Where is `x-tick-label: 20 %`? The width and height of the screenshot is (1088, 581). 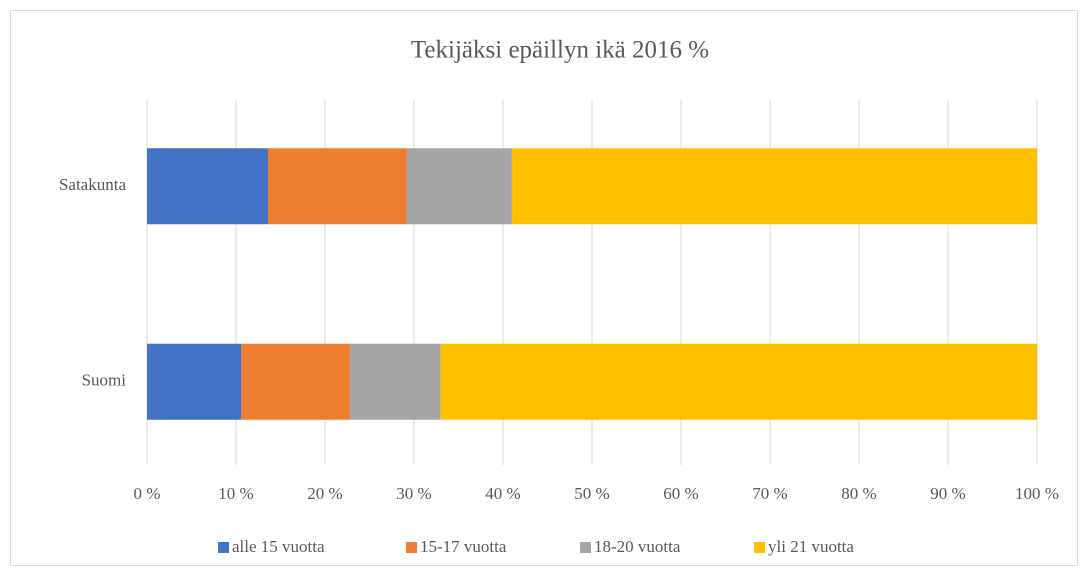
x-tick-label: 20 % is located at coordinates (324, 493).